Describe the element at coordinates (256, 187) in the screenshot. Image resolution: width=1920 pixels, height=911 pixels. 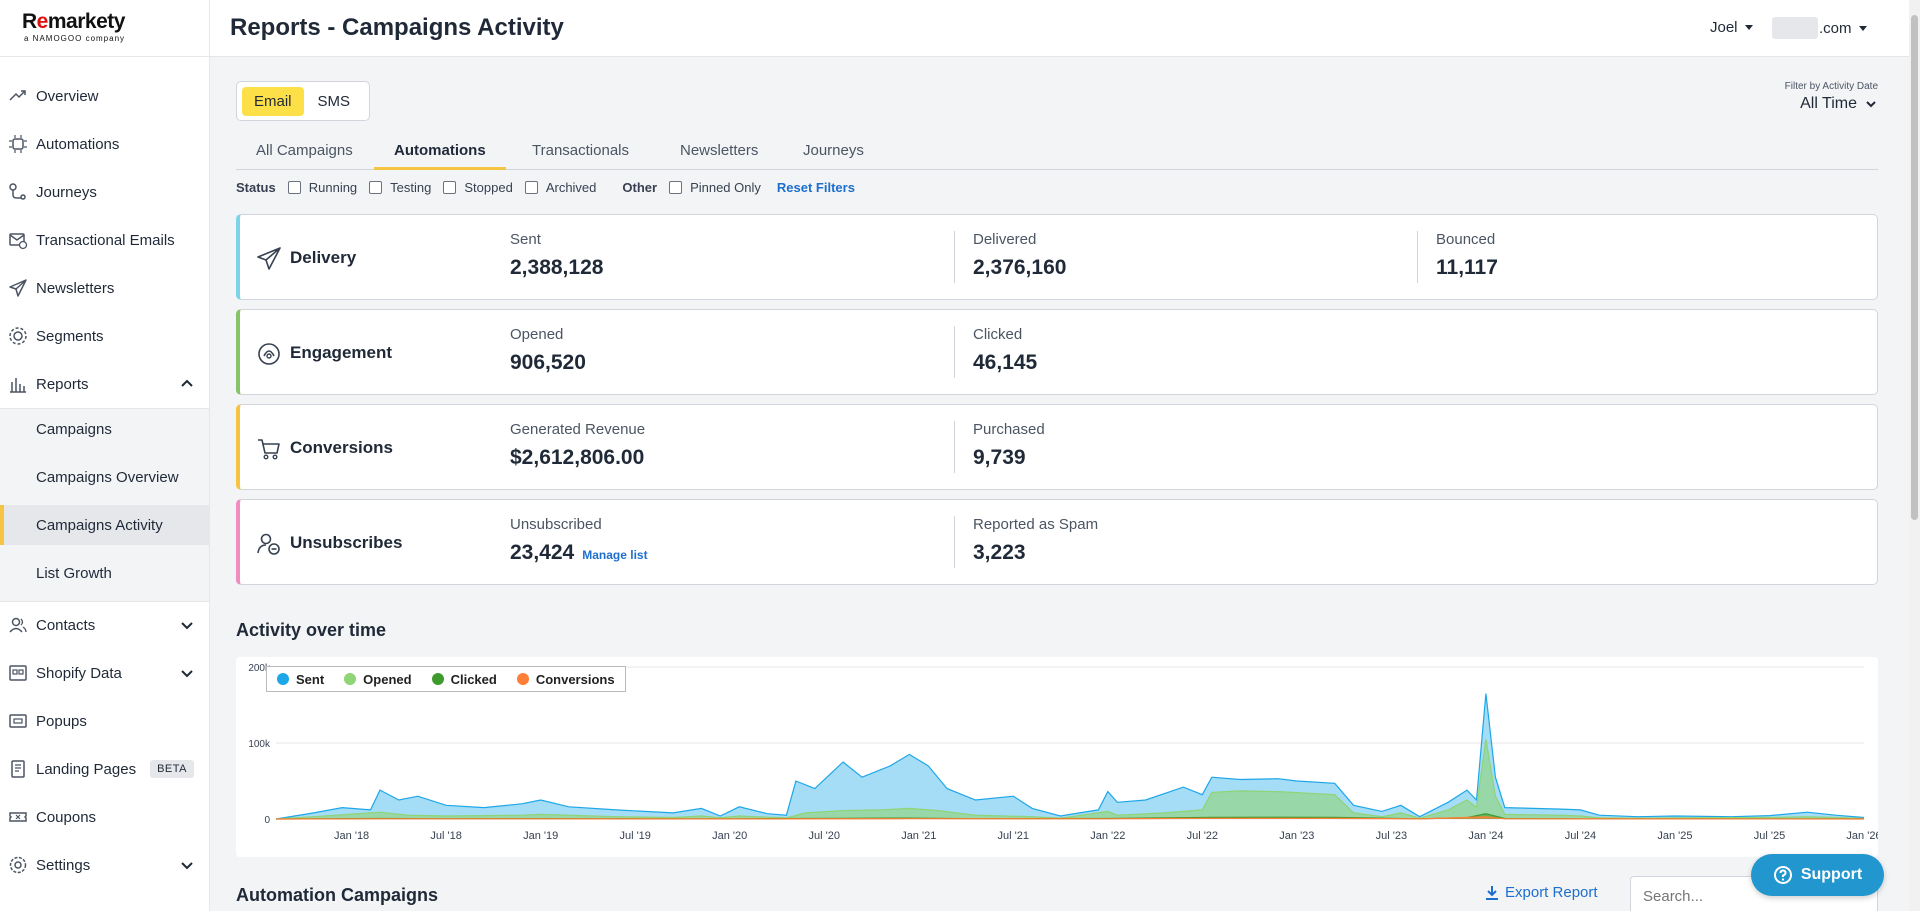
I see `status-filter-label: Status` at that location.